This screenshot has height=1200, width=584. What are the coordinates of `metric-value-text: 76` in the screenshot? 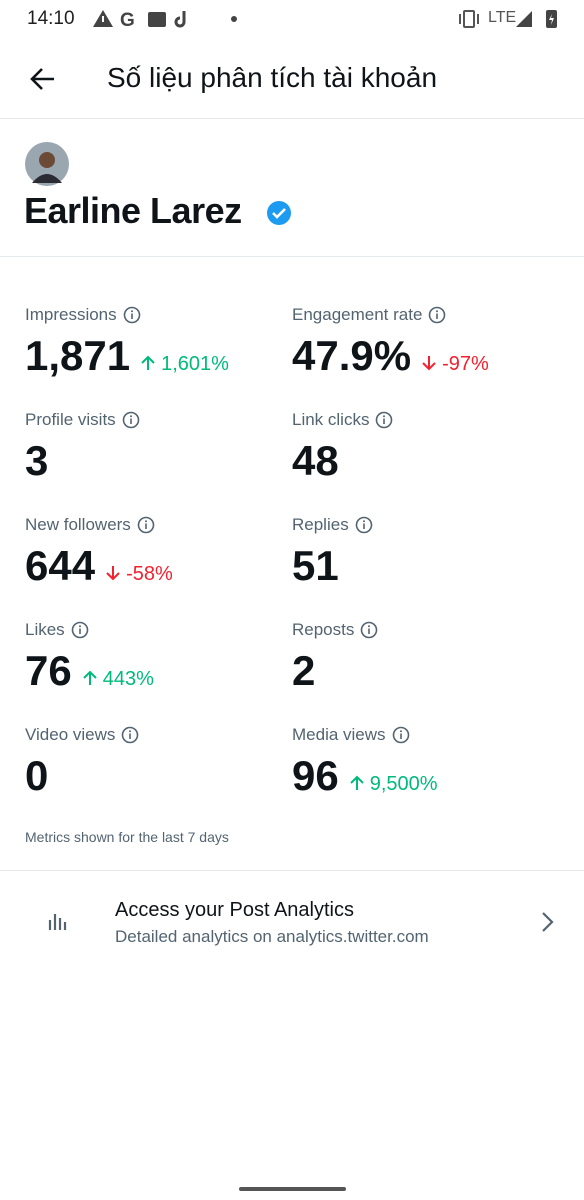 It's located at (48, 670).